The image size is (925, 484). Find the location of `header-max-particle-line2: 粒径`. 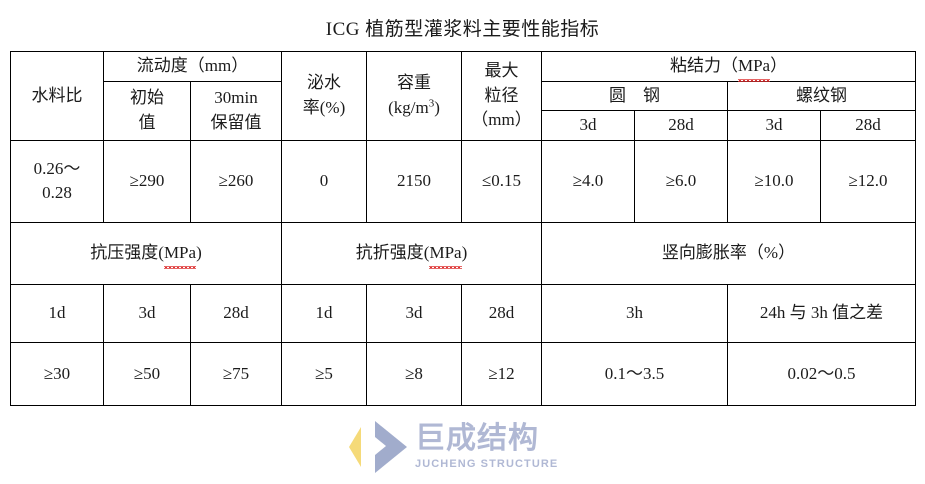

header-max-particle-line2: 粒径 is located at coordinates (501, 95).